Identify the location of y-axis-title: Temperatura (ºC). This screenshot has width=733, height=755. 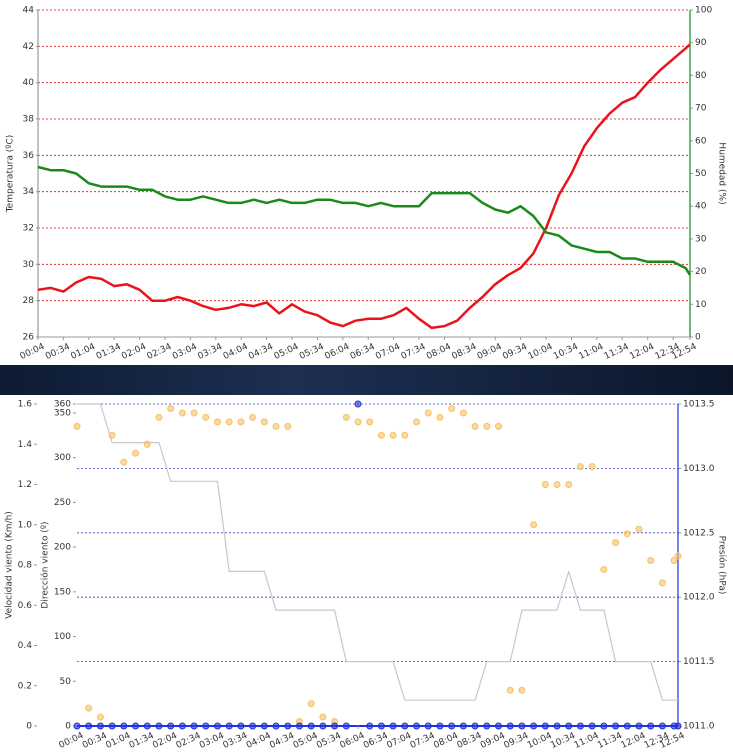
(11, 174).